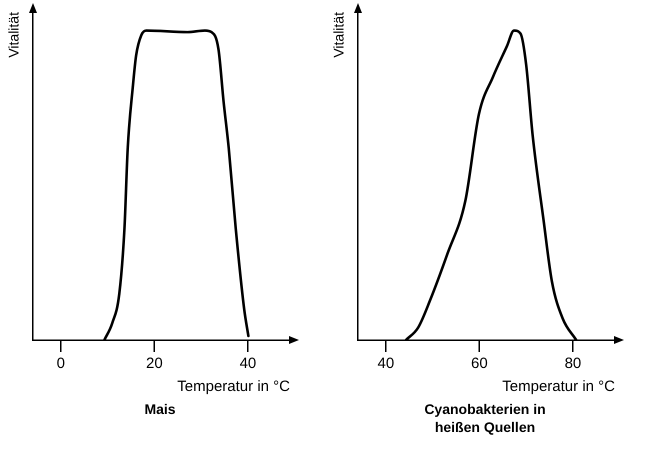  Describe the element at coordinates (154, 363) in the screenshot. I see `x-tick-label: 20` at that location.